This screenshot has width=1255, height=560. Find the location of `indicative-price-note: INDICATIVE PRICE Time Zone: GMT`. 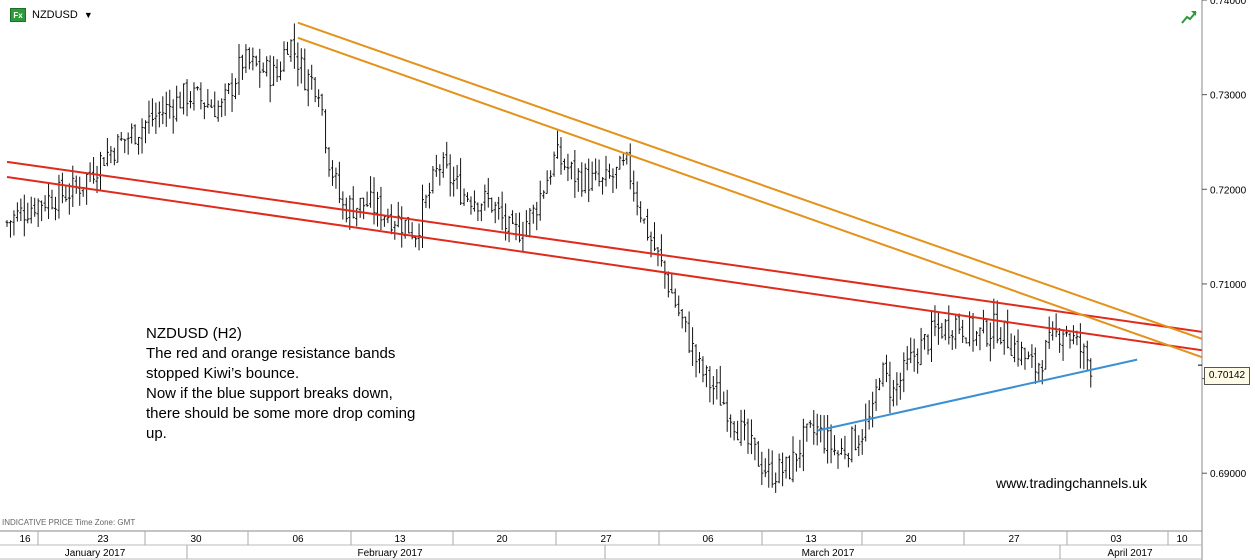

indicative-price-note: INDICATIVE PRICE Time Zone: GMT is located at coordinates (69, 522).